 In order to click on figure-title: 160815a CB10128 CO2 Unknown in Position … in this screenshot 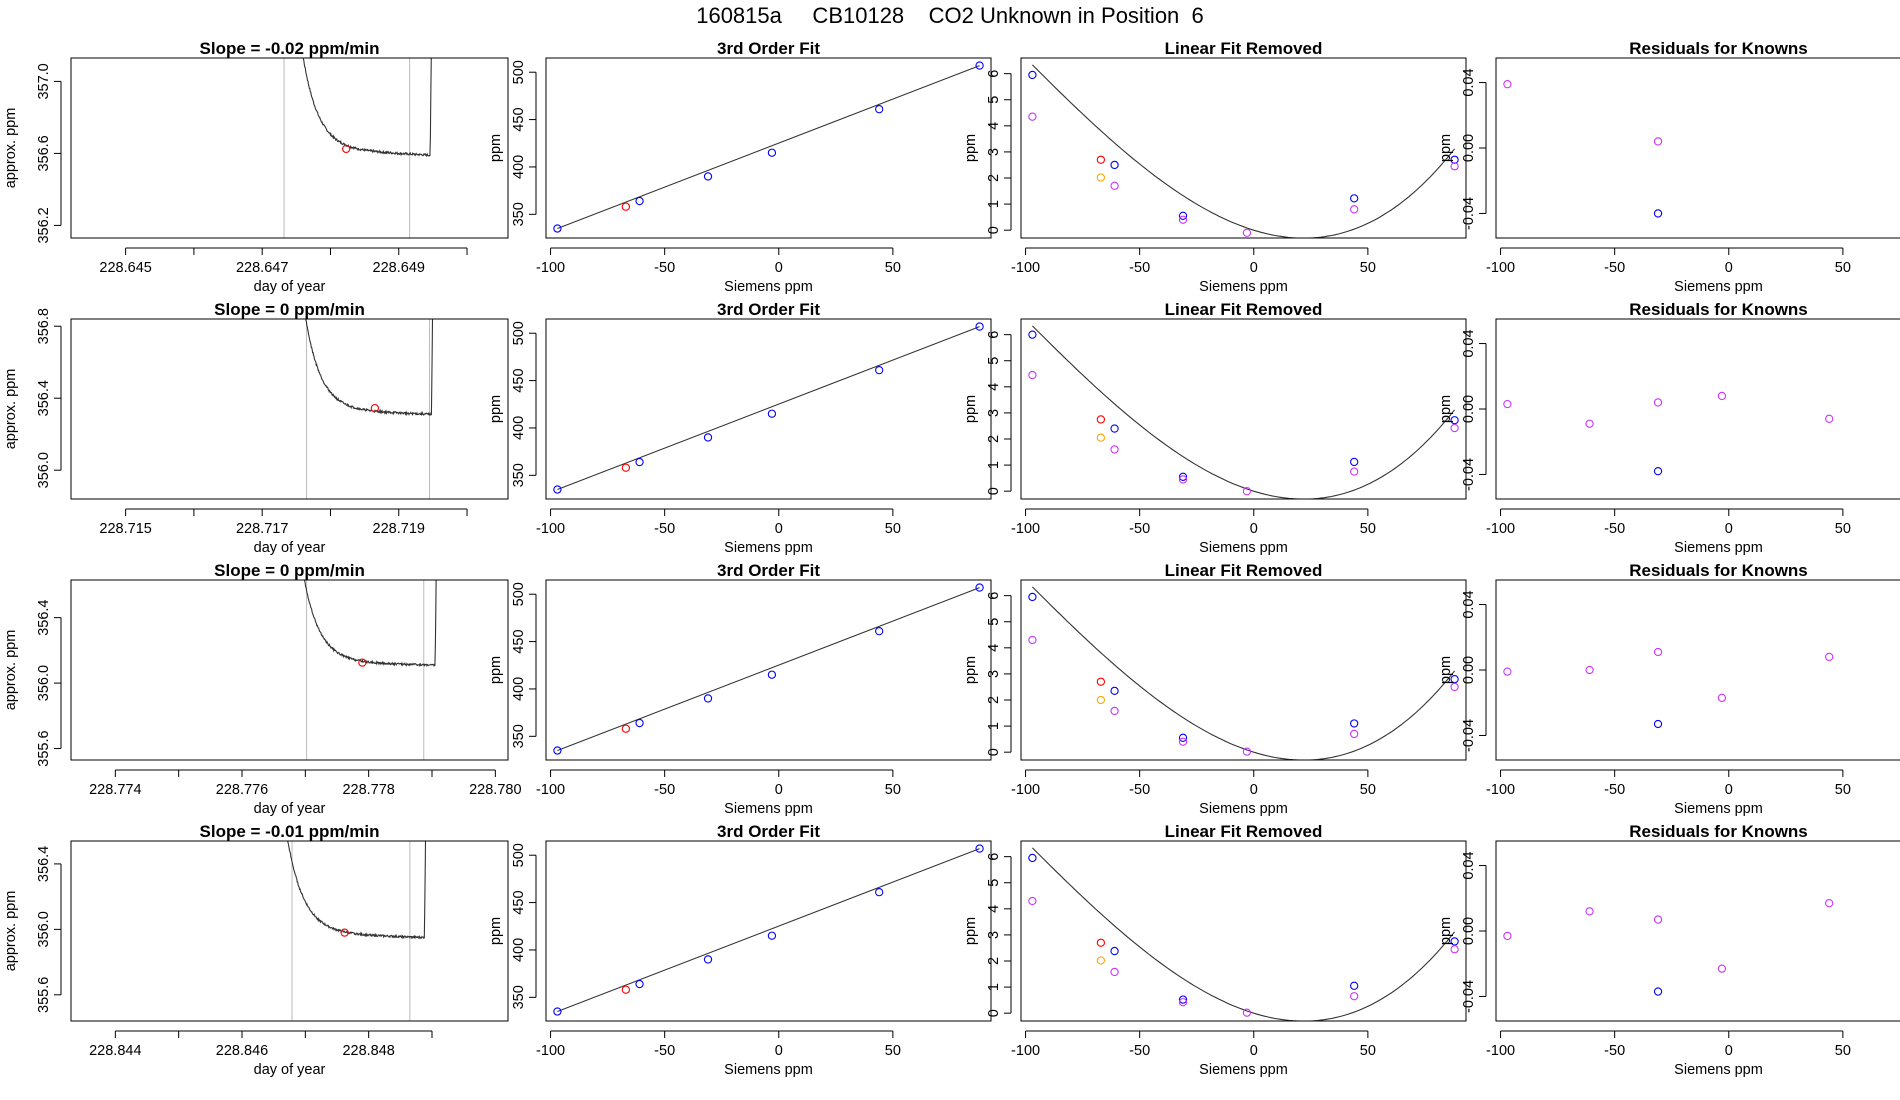, I will do `click(950, 15)`.